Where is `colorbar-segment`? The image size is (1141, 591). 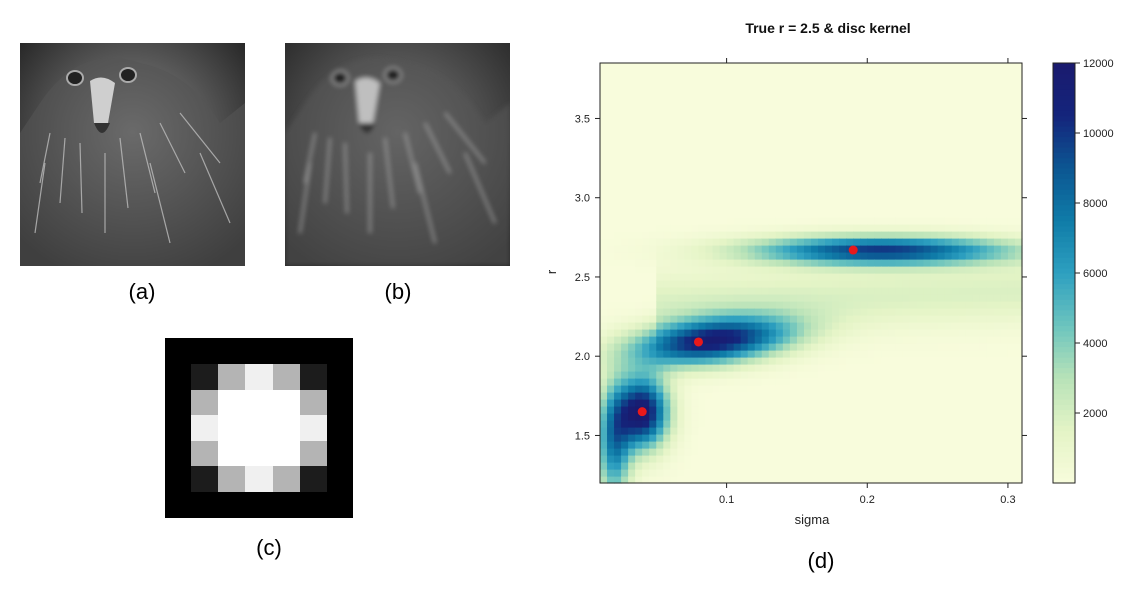 colorbar-segment is located at coordinates (1064, 302).